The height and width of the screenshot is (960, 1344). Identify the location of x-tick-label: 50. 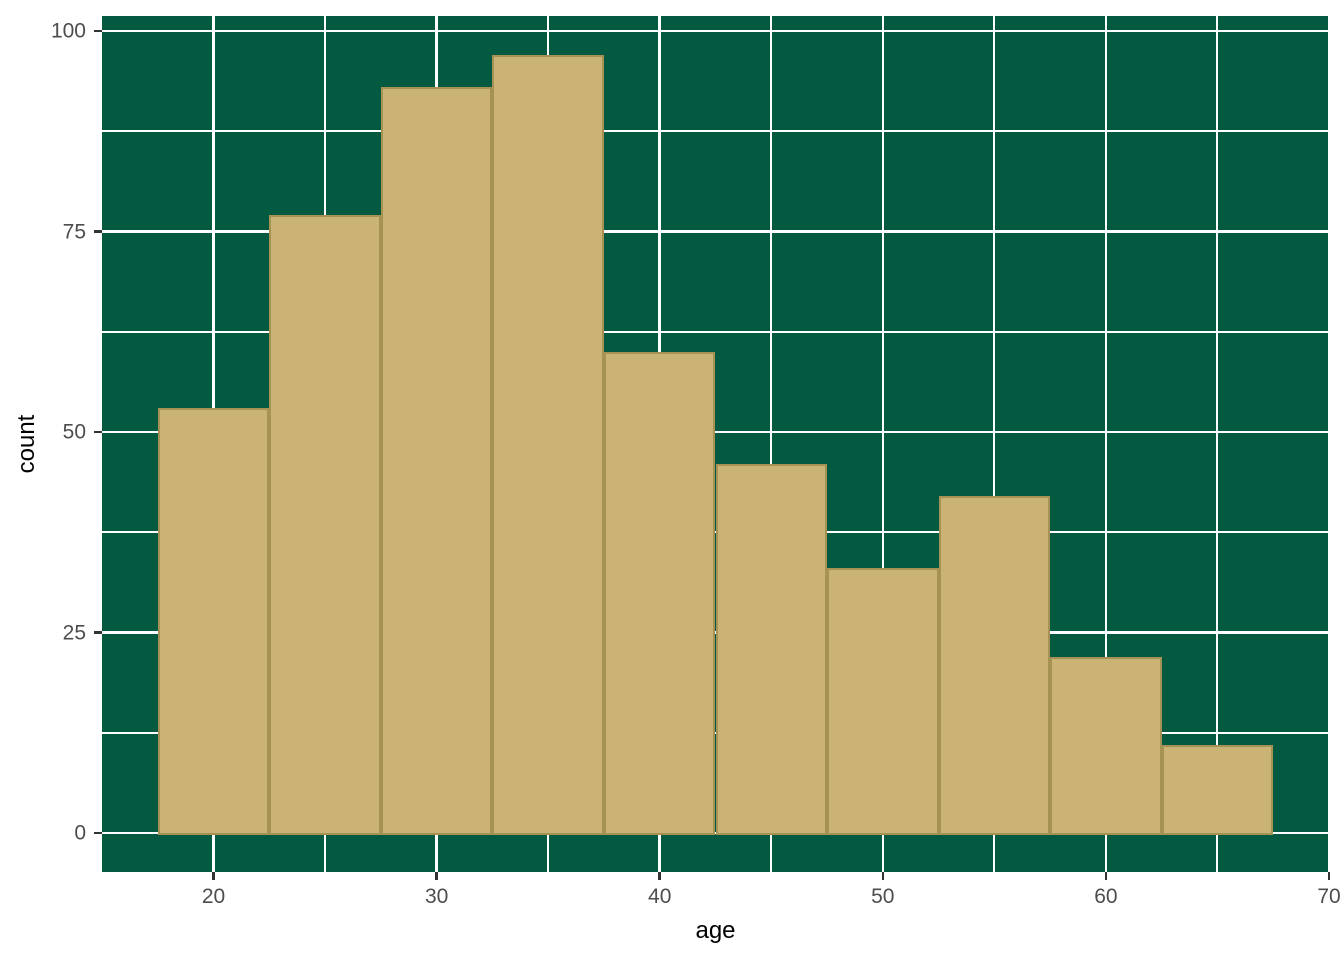
(883, 896).